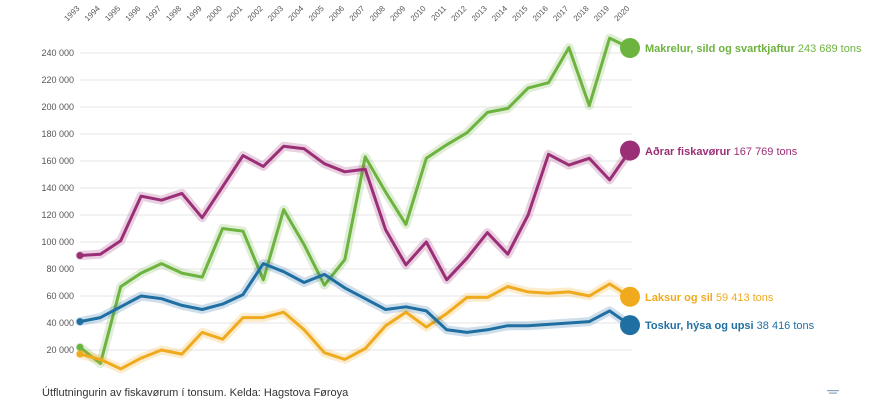 The height and width of the screenshot is (406, 895). I want to click on y-tick-label: 40 000, so click(60, 323).